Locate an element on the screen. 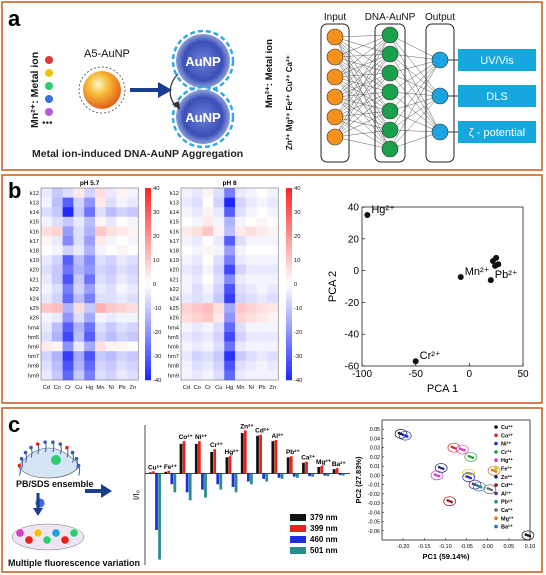  ensemble-blob is located at coordinates (49, 463).